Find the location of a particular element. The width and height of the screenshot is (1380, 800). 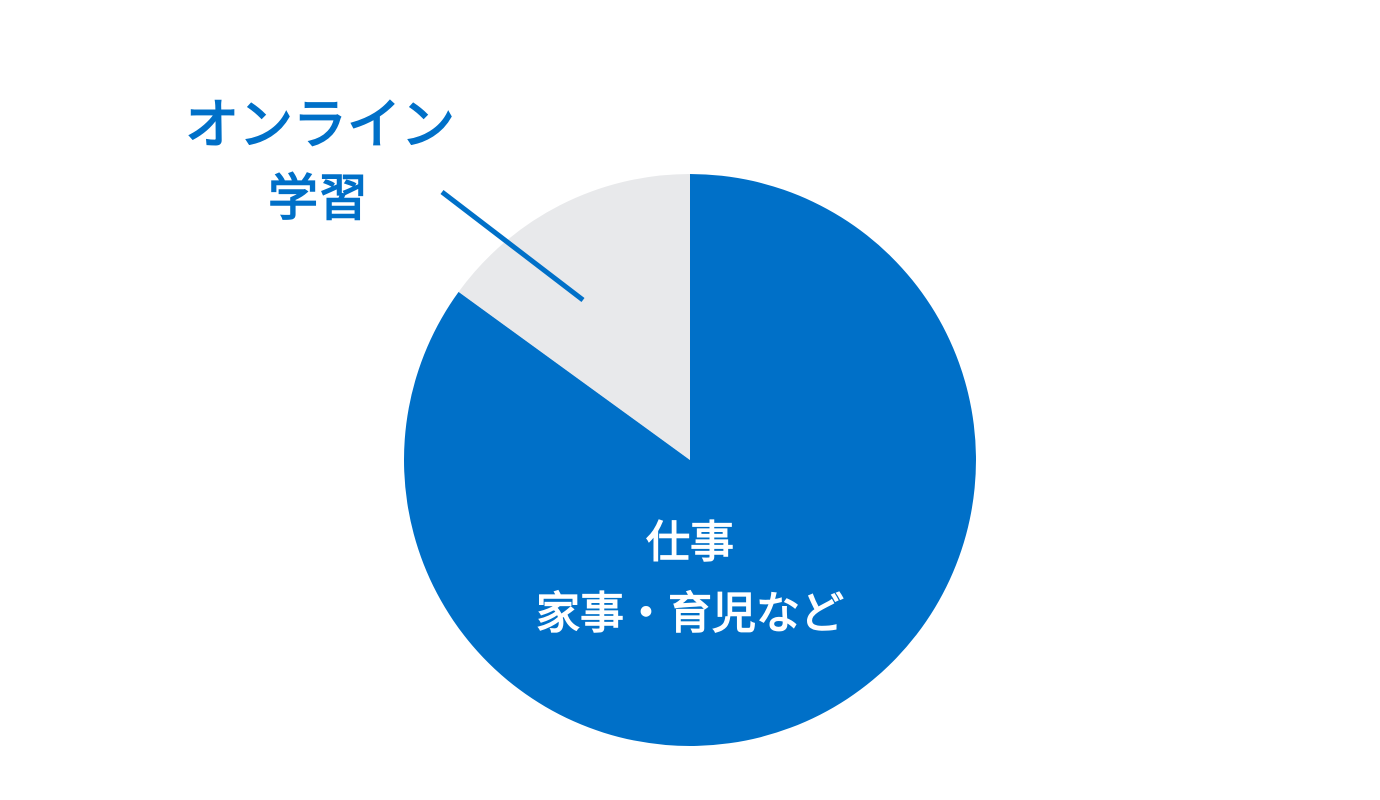

leader-line-online-learning is located at coordinates (512, 246).